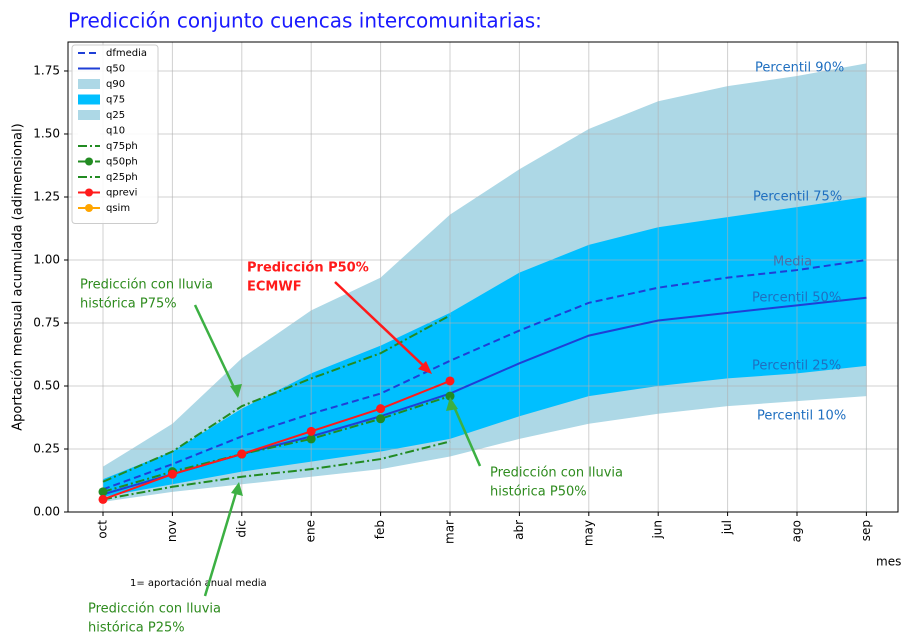 The width and height of the screenshot is (901, 634). Describe the element at coordinates (727, 527) in the screenshot. I see `x-tick-label: jul` at that location.